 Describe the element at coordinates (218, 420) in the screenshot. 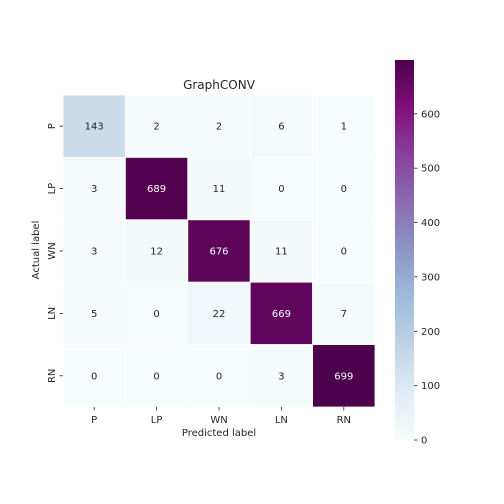

I see `x-tick-label: WN` at that location.